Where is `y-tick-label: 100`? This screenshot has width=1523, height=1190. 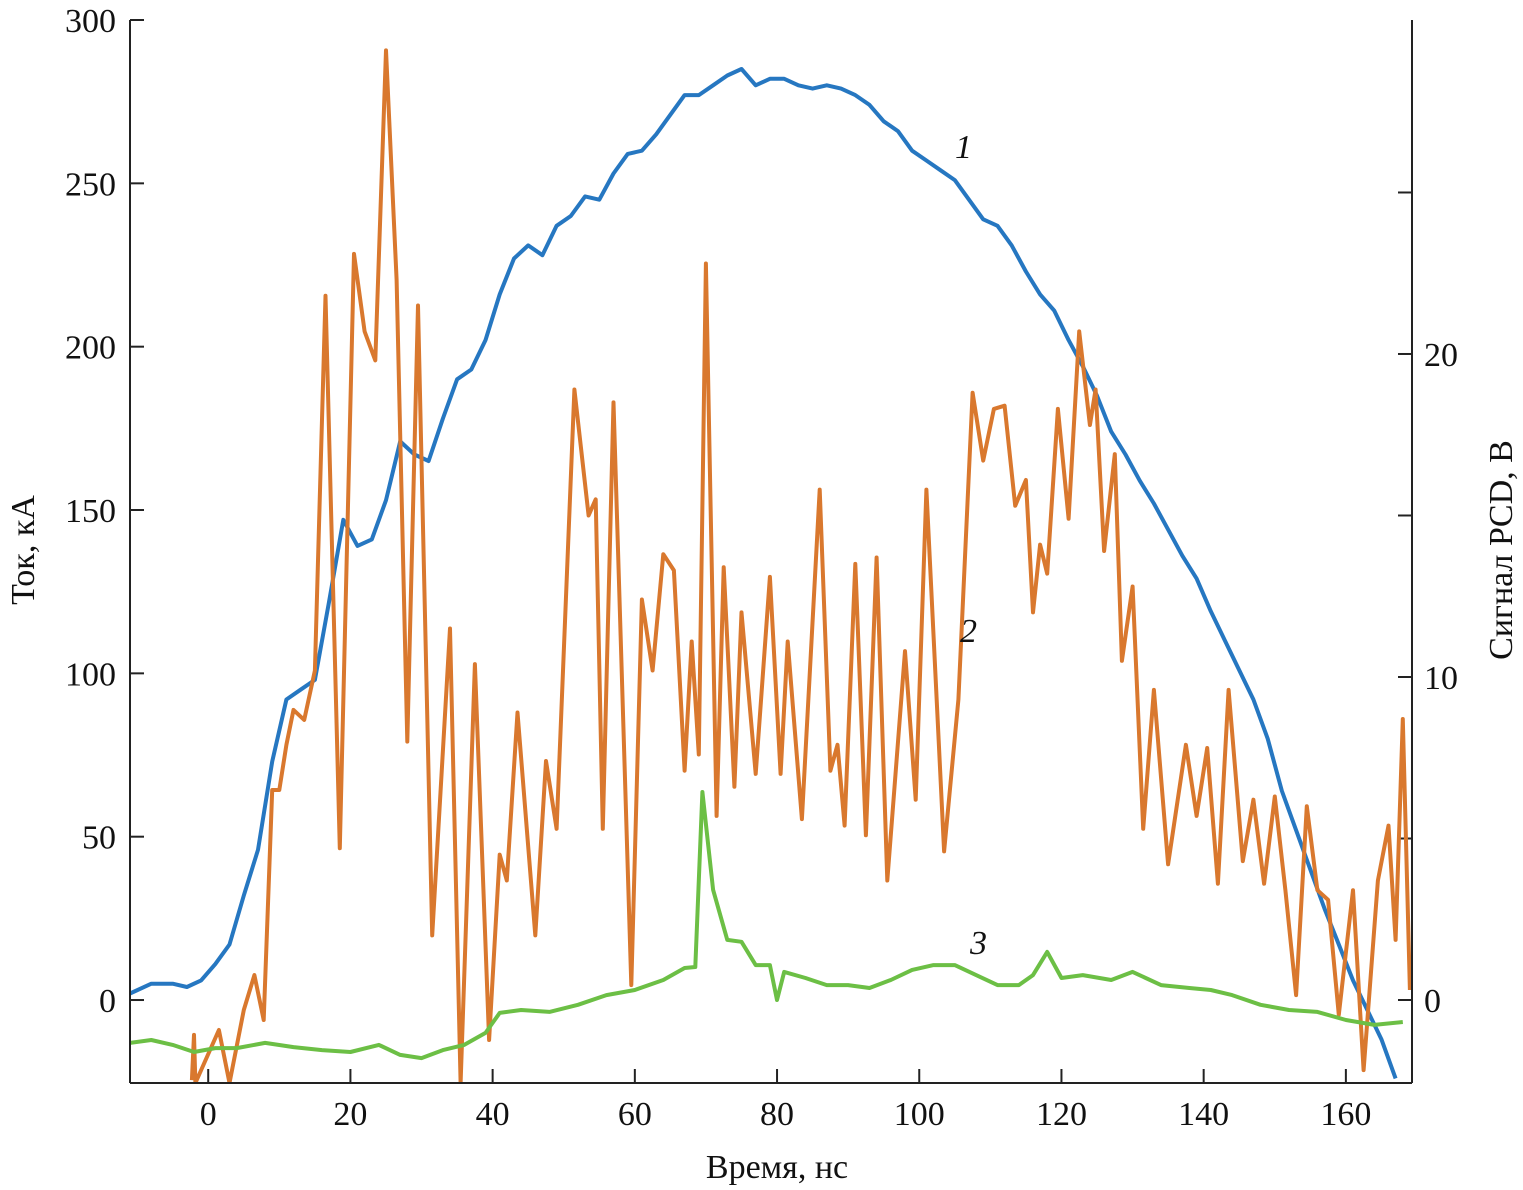 y-tick-label: 100 is located at coordinates (90, 674).